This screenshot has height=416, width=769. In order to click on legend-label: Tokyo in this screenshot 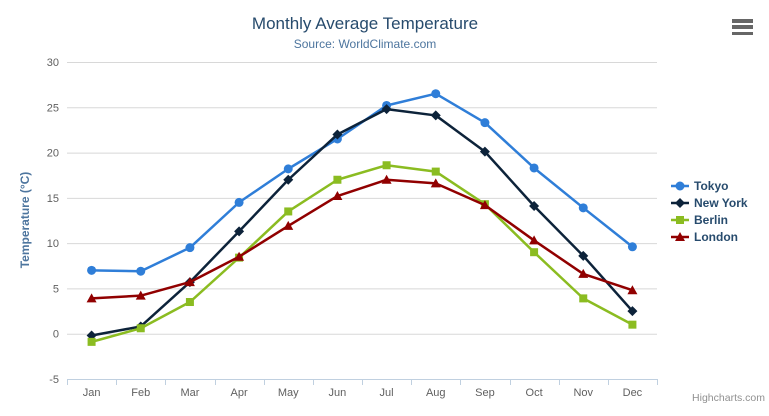, I will do `click(711, 185)`.